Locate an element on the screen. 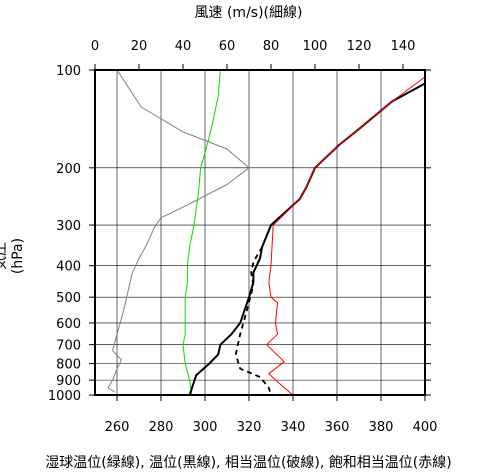 Image resolution: width=497 pixels, height=472 pixels. top-axis-title: 風速 (m/s)(細線) is located at coordinates (248, 13).